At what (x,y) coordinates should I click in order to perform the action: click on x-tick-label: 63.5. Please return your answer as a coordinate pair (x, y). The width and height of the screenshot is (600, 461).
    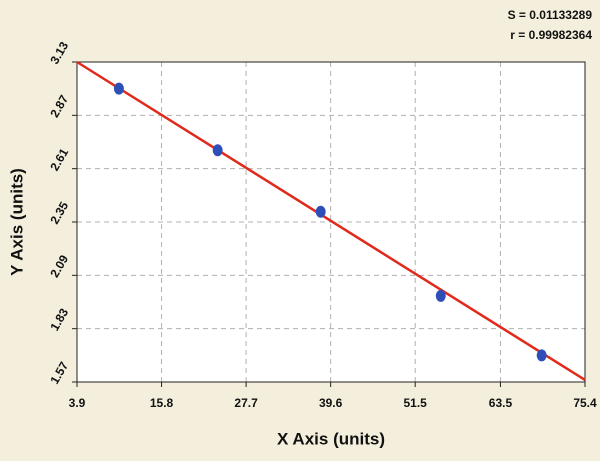
    Looking at the image, I should click on (501, 403).